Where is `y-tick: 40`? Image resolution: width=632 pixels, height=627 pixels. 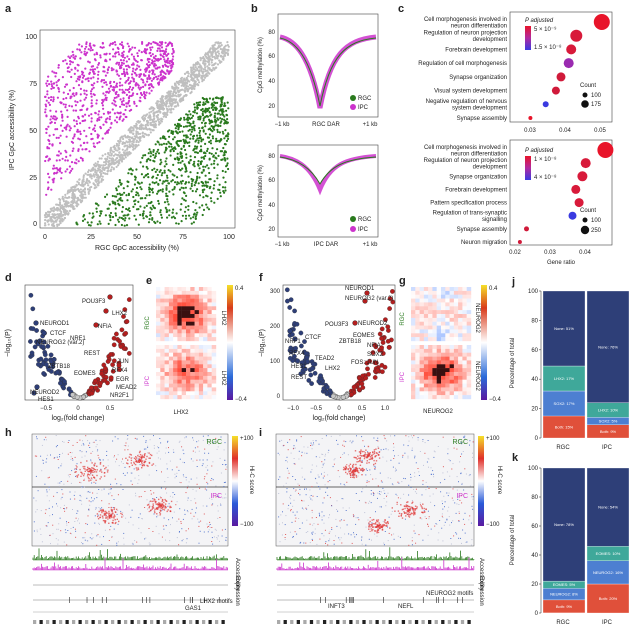 y-tick: 40 is located at coordinates (534, 556).